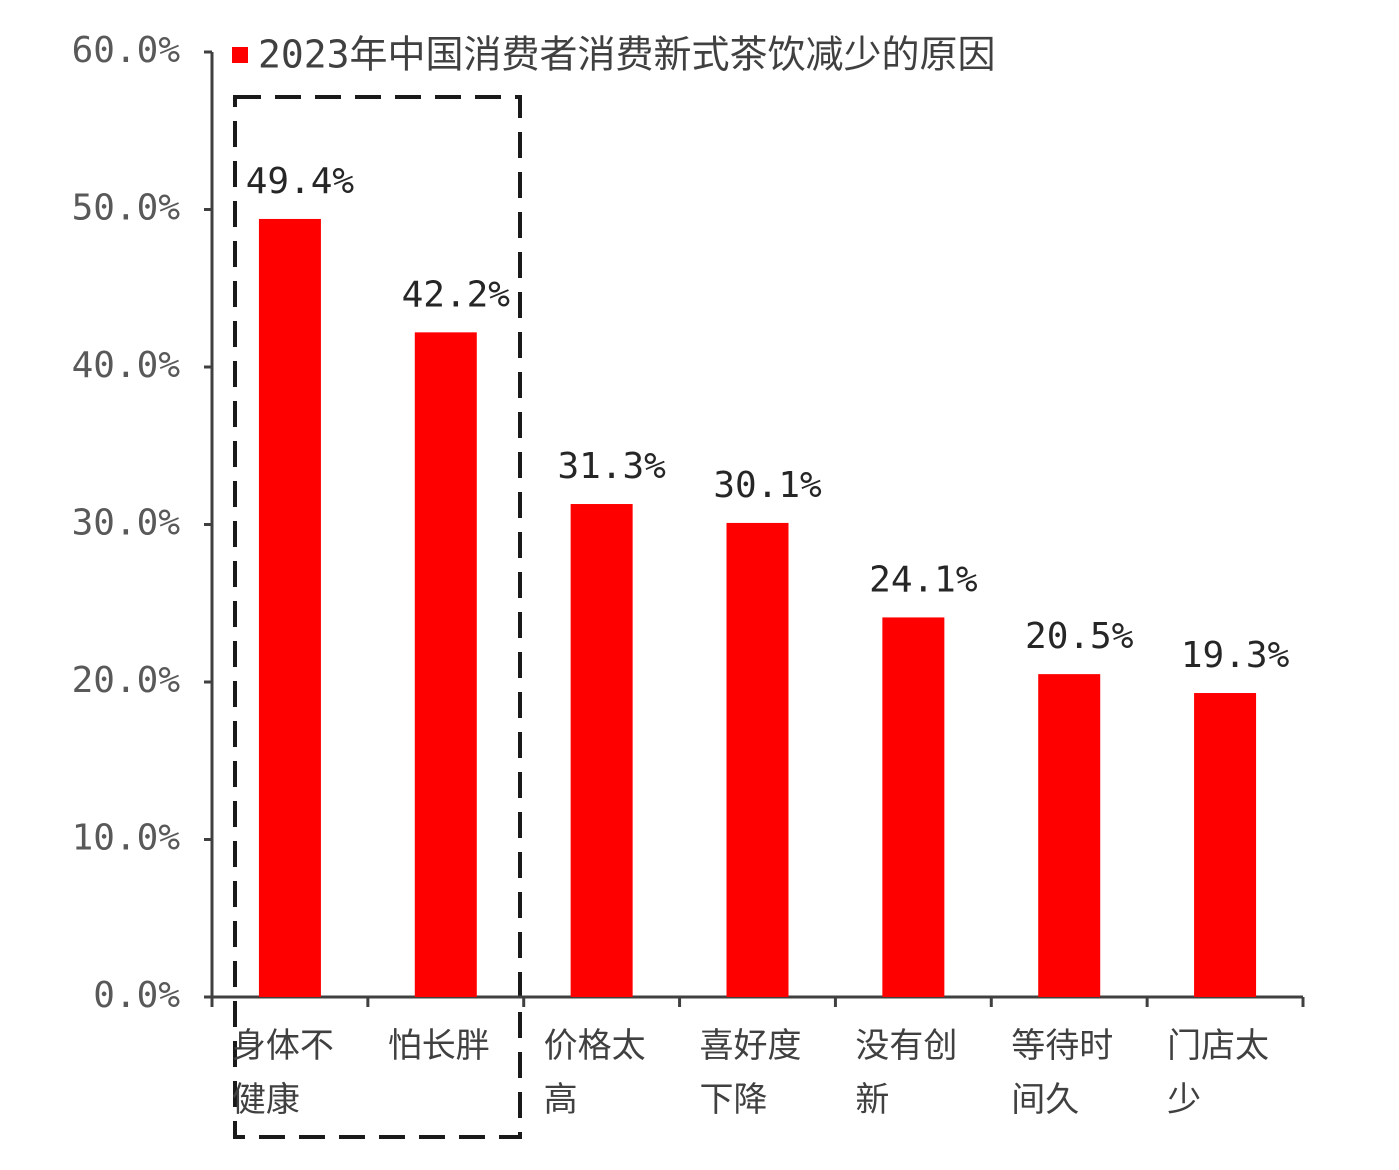 The width and height of the screenshot is (1399, 1170). I want to click on legend-label: 2023年中国消费者消费新式茶饮减少的原因, so click(627, 55).